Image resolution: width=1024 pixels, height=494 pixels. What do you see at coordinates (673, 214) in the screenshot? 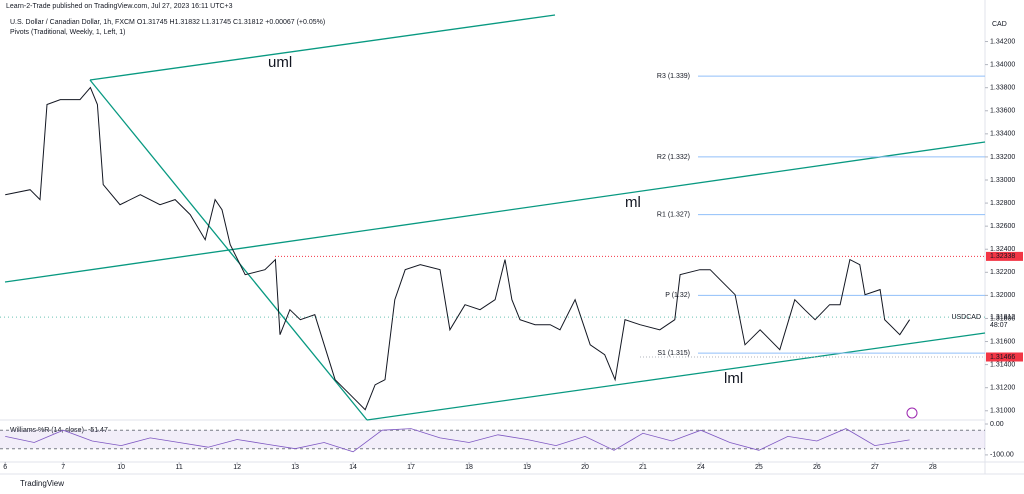
I see `pivot-label: R1 (1.327)` at bounding box center [673, 214].